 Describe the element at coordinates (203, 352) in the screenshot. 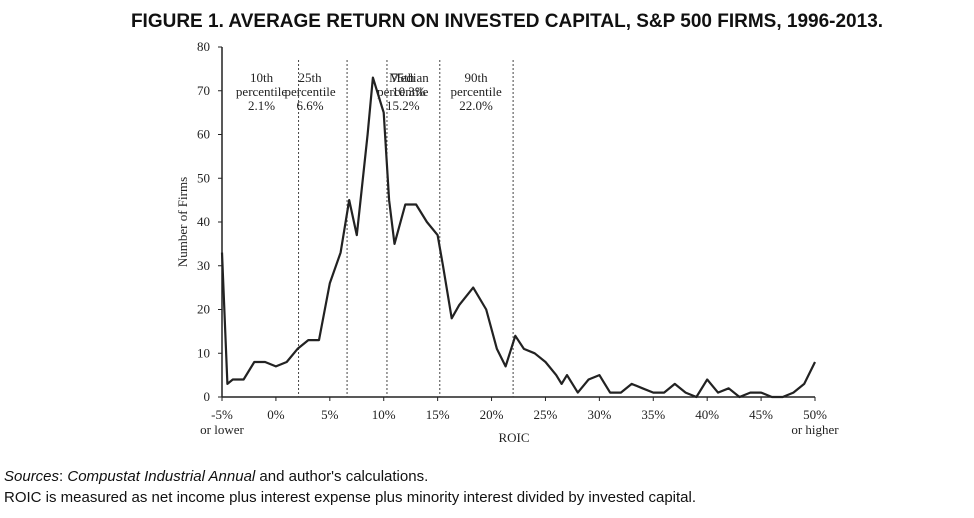

I see `y-tick-label: 10` at that location.